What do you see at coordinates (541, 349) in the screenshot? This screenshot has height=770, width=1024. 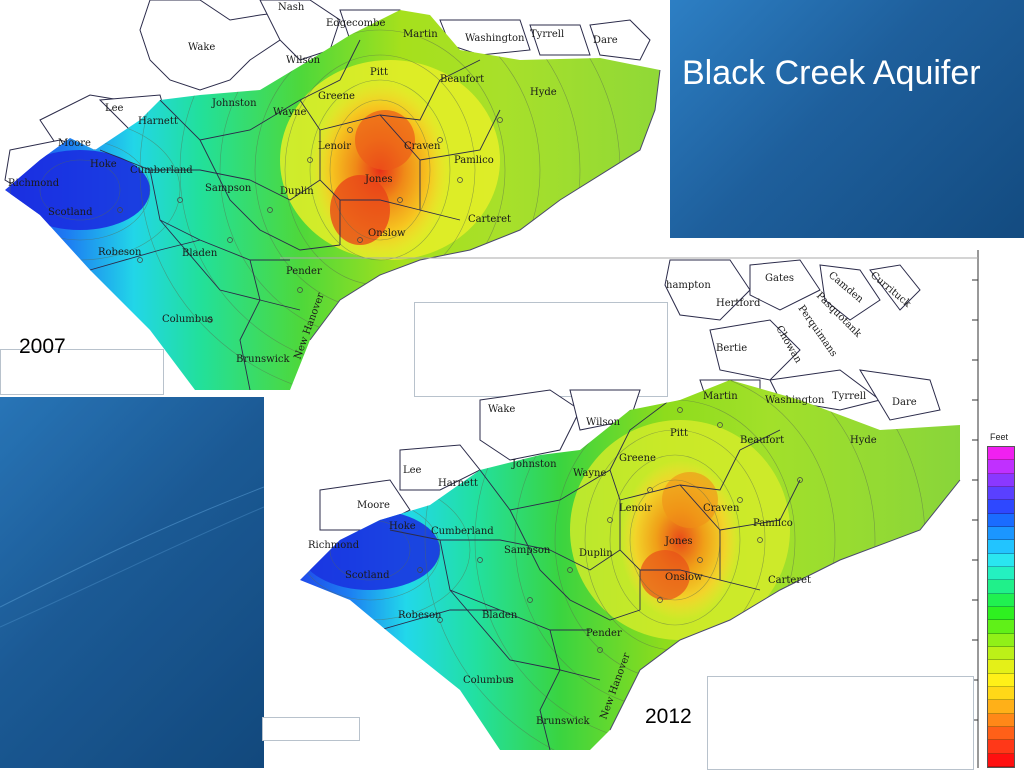 I see `empty-frame-middle` at bounding box center [541, 349].